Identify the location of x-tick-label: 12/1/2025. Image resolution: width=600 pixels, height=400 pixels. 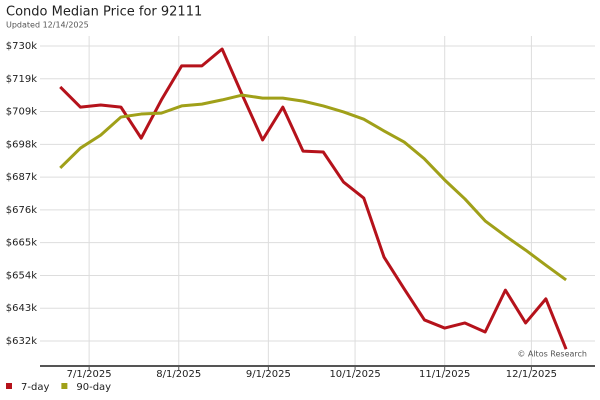
(531, 374).